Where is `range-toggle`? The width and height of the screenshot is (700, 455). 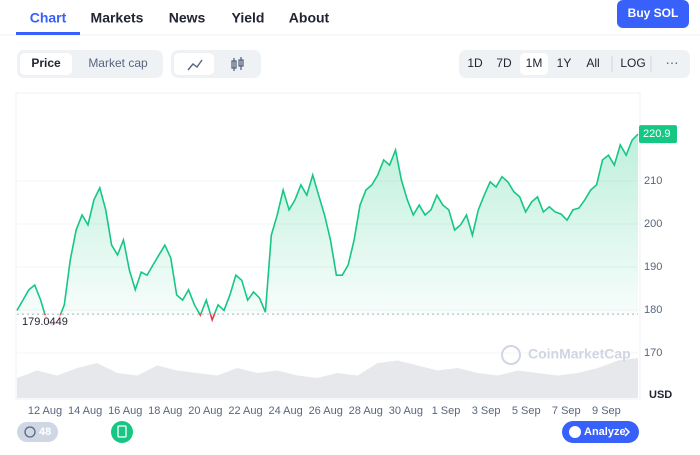
range-toggle is located at coordinates (574, 64).